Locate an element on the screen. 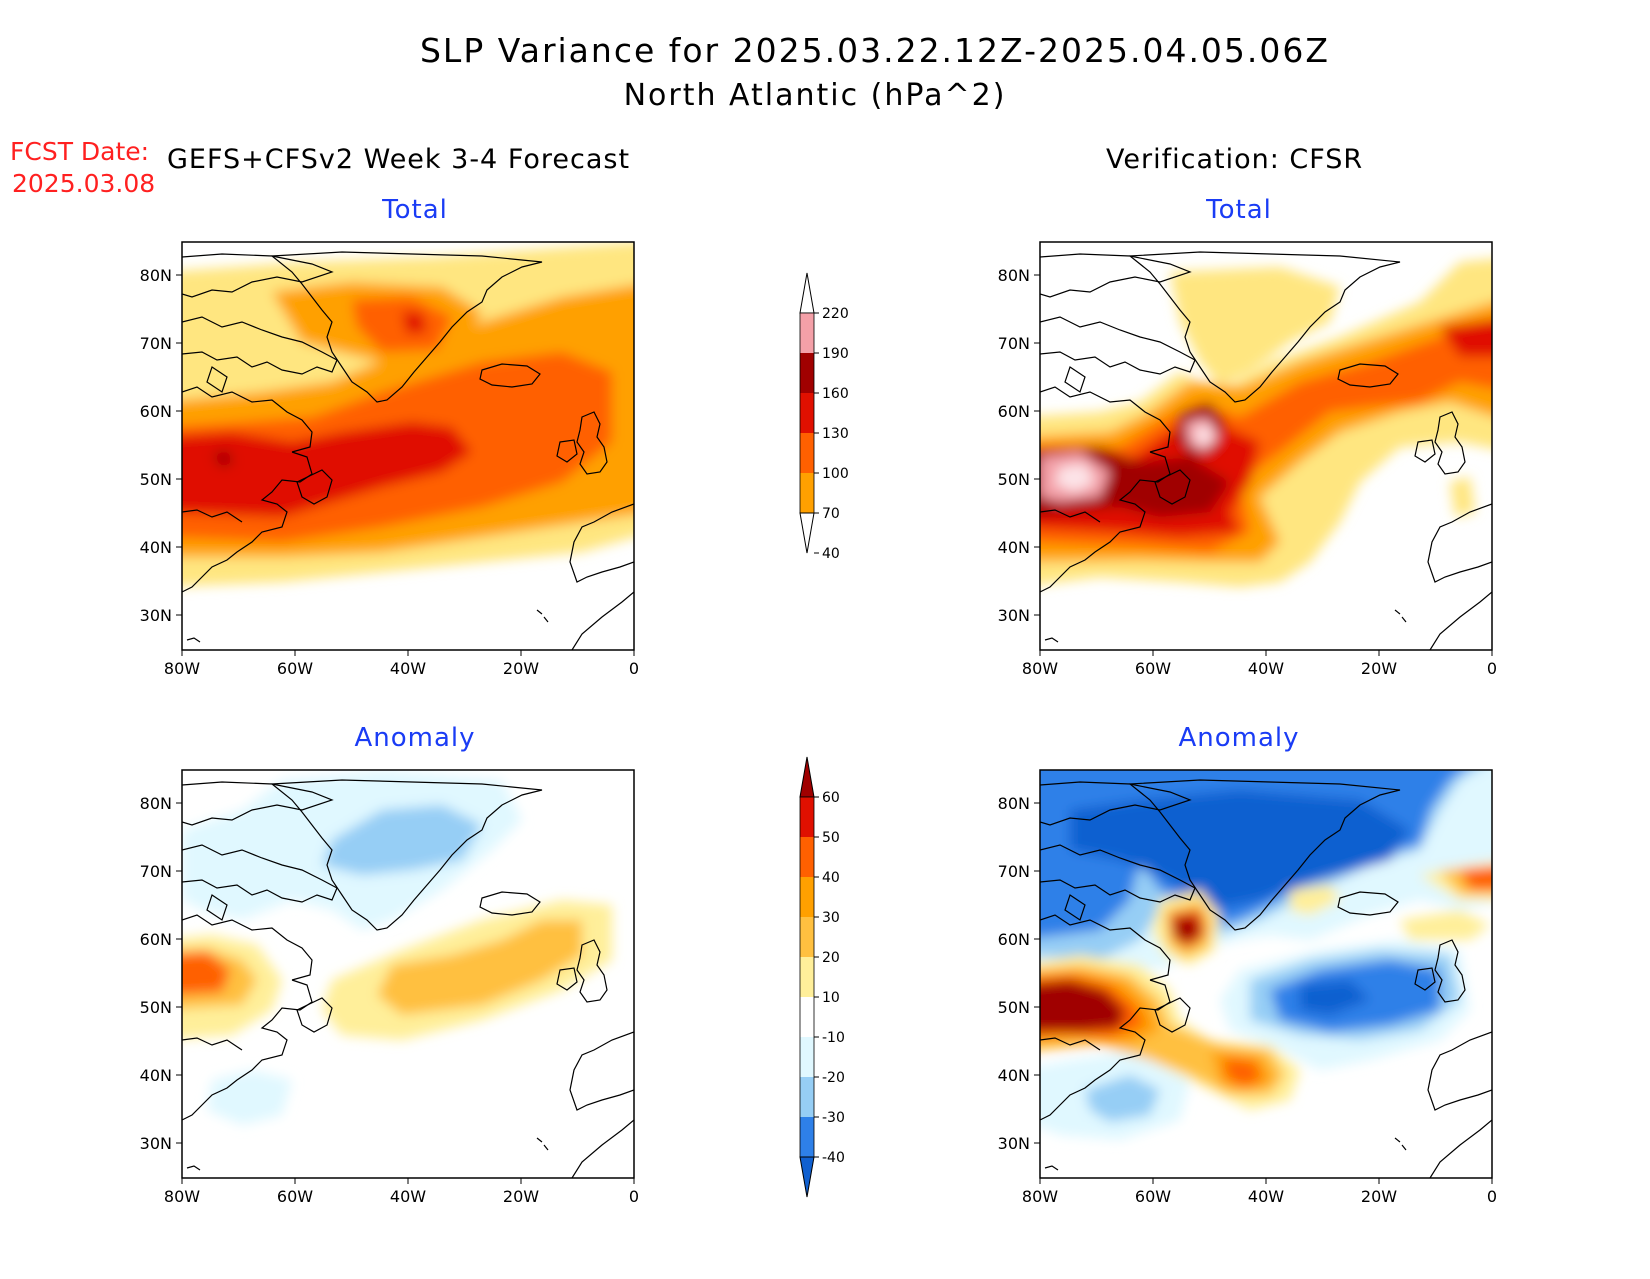  colorbar-level-label: -40 is located at coordinates (833, 1158).